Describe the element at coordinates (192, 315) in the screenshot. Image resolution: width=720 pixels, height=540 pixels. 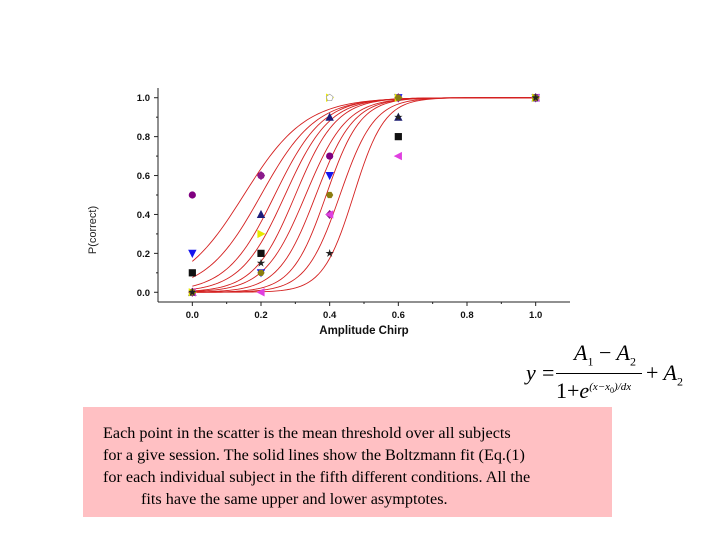
I see `x-tick-label: 0.0` at that location.